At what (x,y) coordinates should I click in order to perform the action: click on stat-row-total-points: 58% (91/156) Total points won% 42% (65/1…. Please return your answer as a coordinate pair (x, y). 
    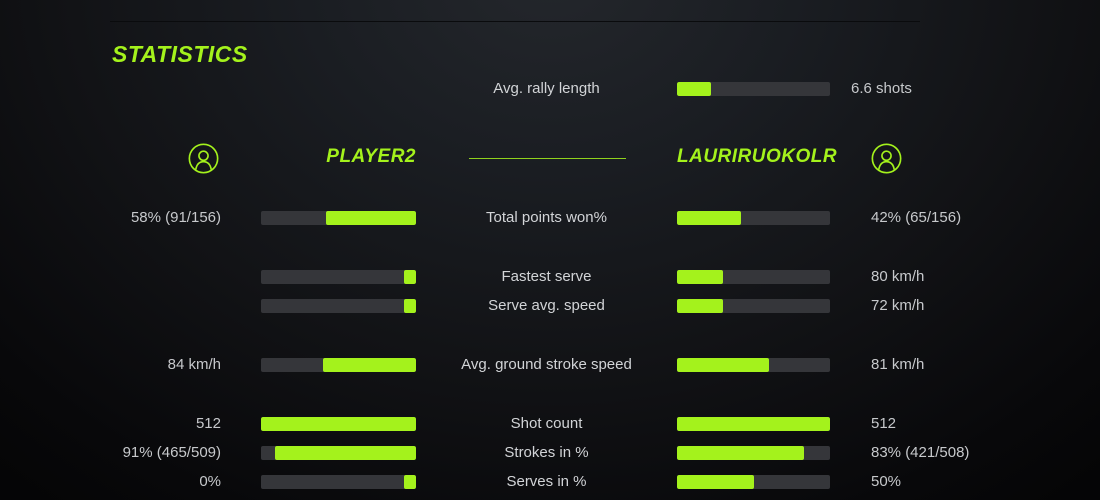
    Looking at the image, I should click on (550, 218).